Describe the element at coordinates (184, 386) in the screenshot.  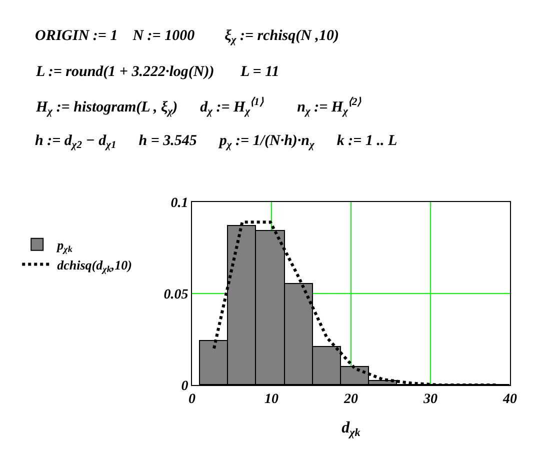
I see `y-tick-label: 0` at that location.